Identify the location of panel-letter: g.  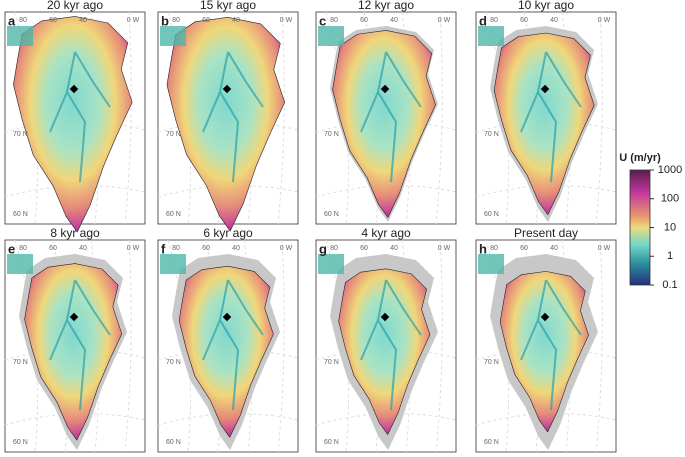
(323, 248).